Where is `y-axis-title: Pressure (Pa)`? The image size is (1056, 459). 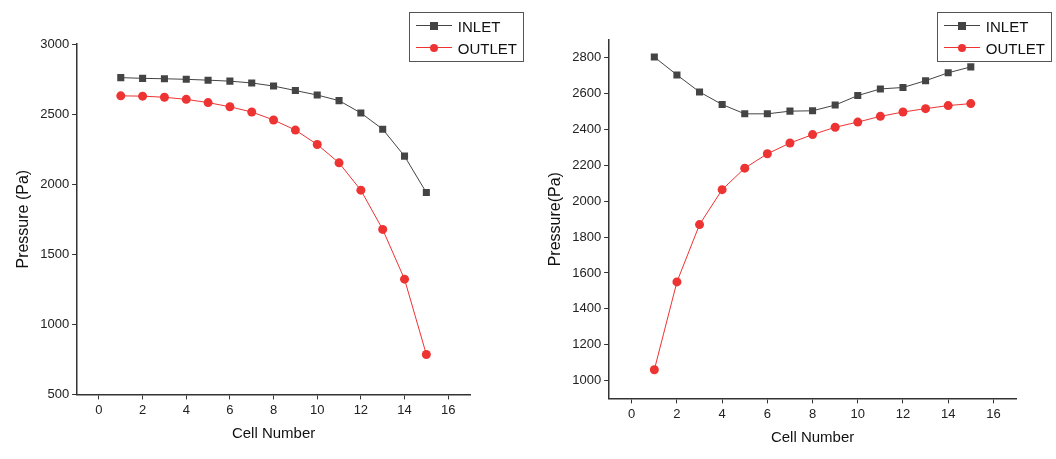
y-axis-title: Pressure (Pa) is located at coordinates (23, 219).